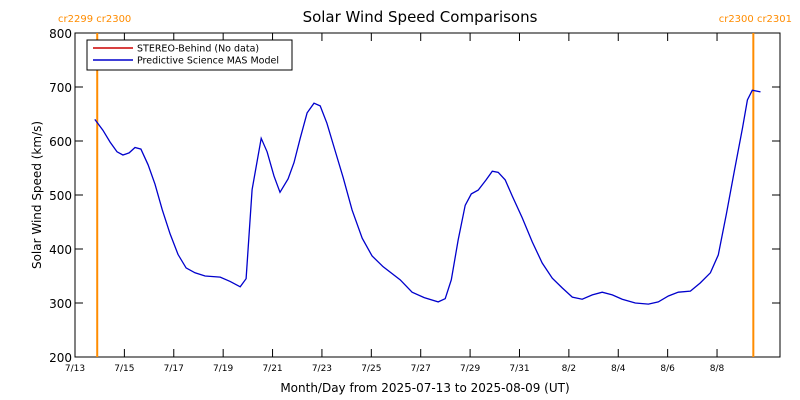  What do you see at coordinates (755, 19) in the screenshot?
I see `carrington-label: cr2300 cr2301` at bounding box center [755, 19].